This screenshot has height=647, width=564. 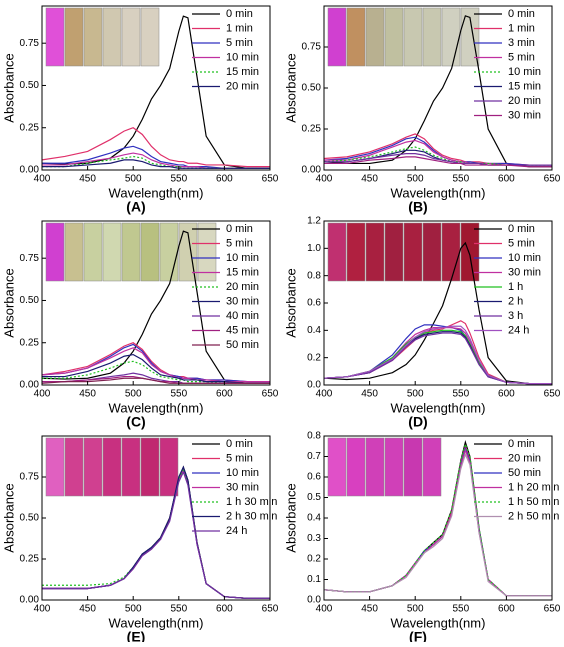 What do you see at coordinates (314, 538) in the screenshot?
I see `y-tick-label: 0.3` at bounding box center [314, 538].